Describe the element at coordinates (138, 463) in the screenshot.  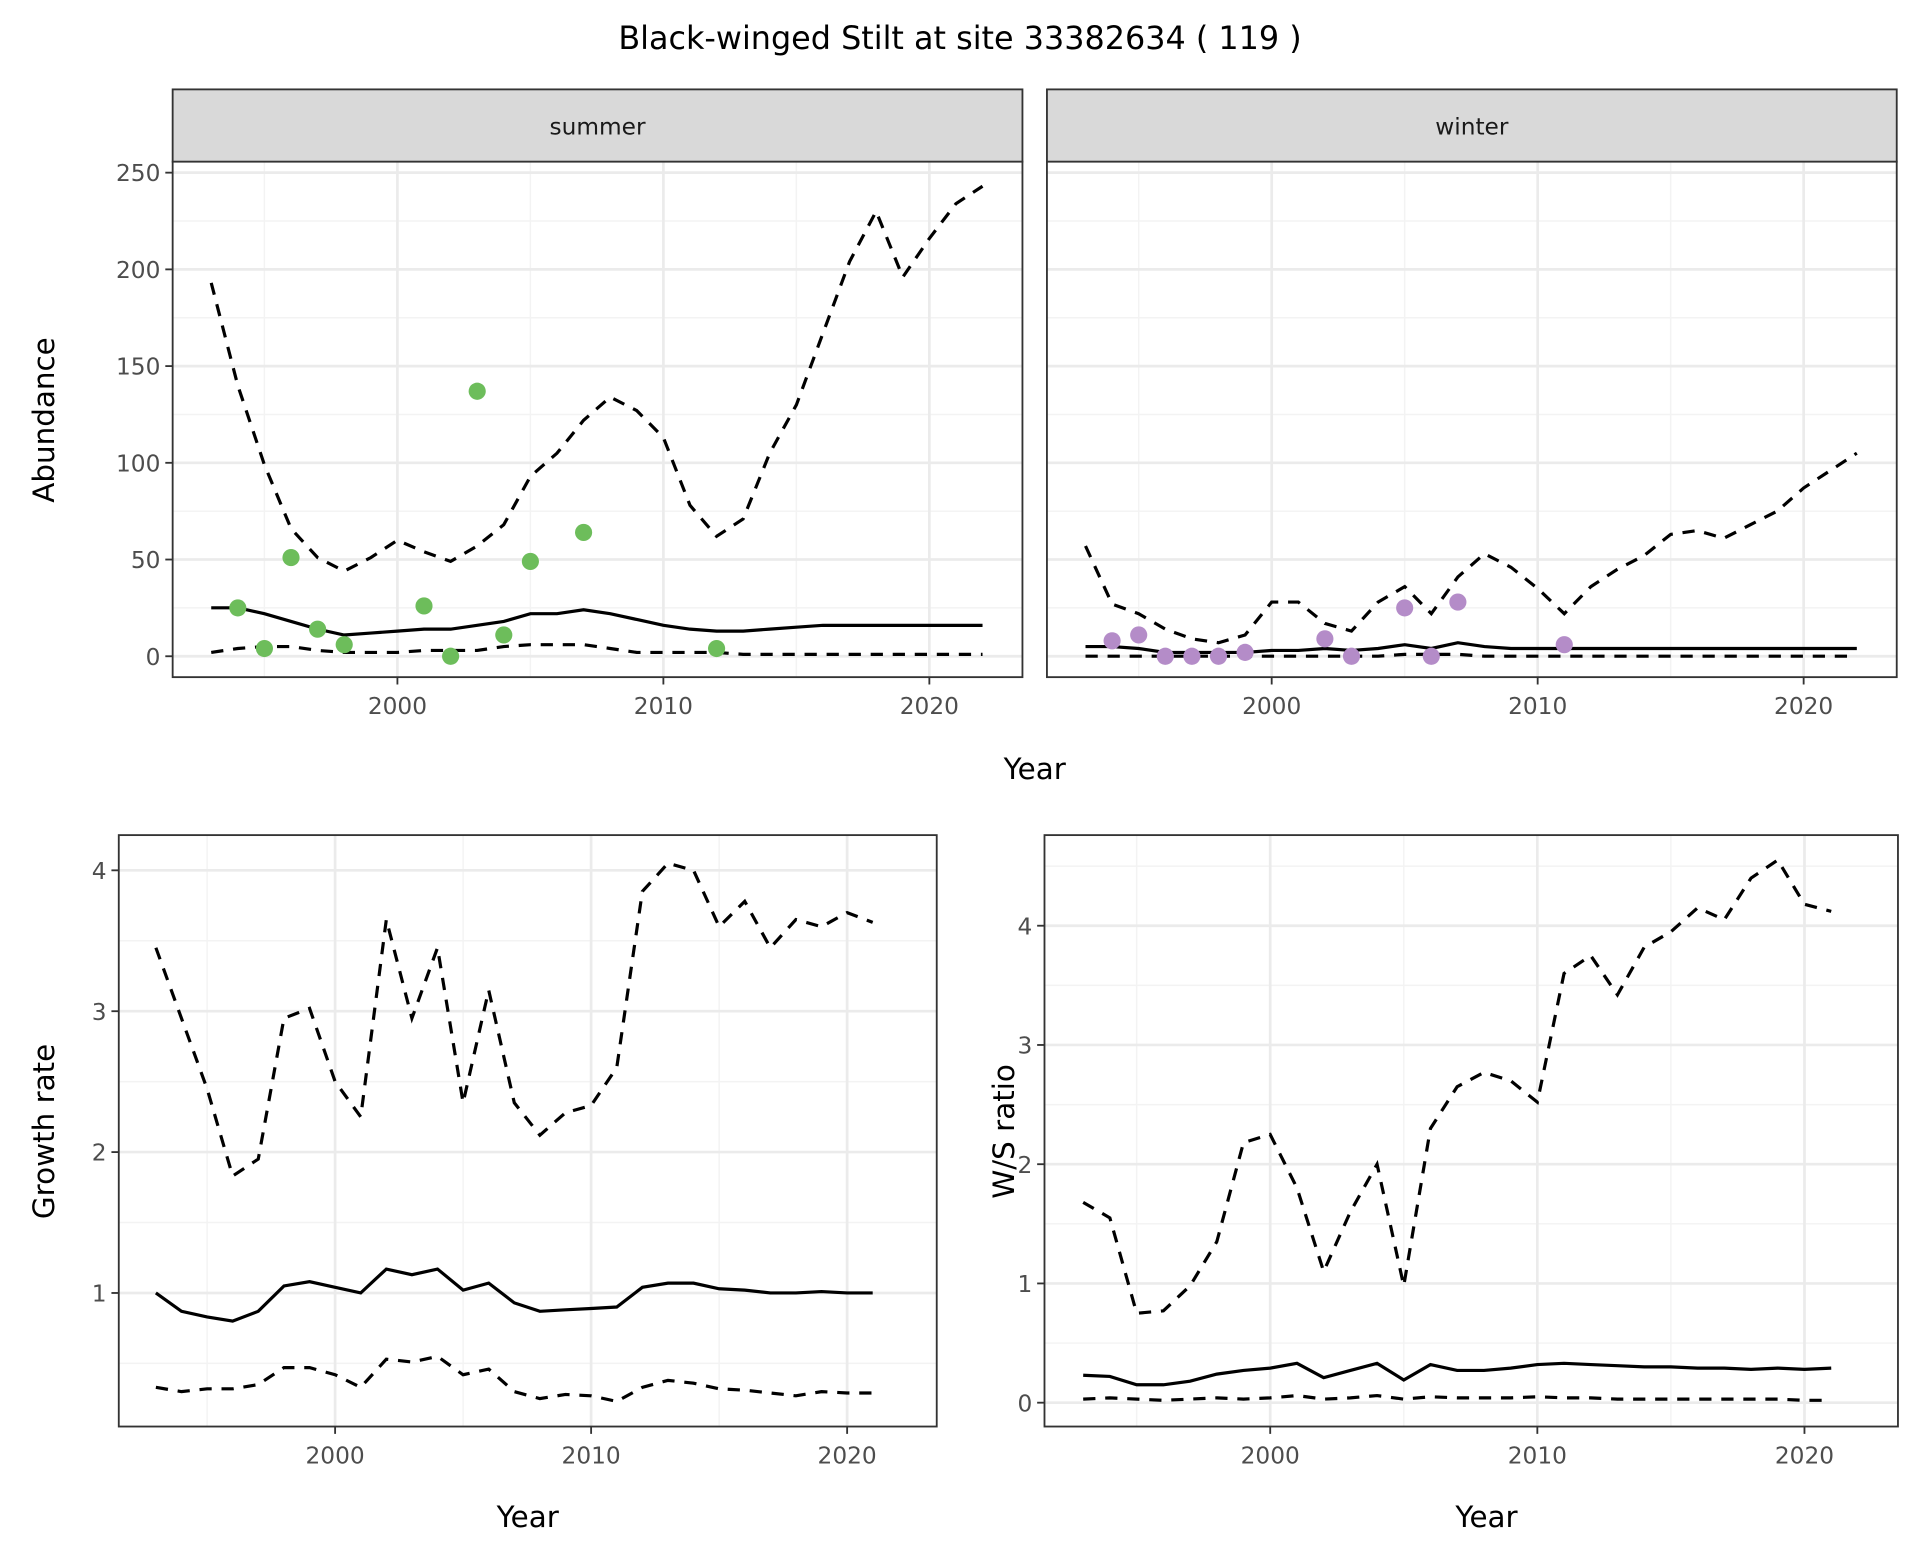
I see `y-tick-label: 100` at that location.